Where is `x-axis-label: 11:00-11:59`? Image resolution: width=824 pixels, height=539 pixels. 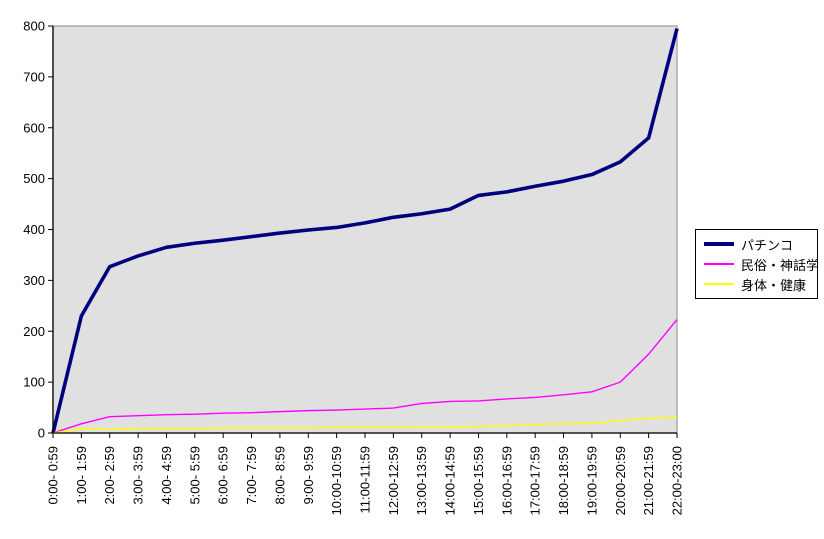 x-axis-label: 11:00-11:59 is located at coordinates (365, 479).